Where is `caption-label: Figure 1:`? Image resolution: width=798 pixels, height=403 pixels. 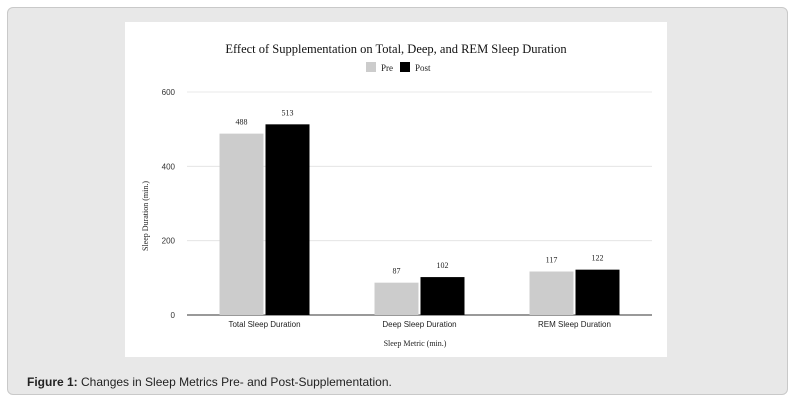 caption-label: Figure 1: is located at coordinates (52, 382).